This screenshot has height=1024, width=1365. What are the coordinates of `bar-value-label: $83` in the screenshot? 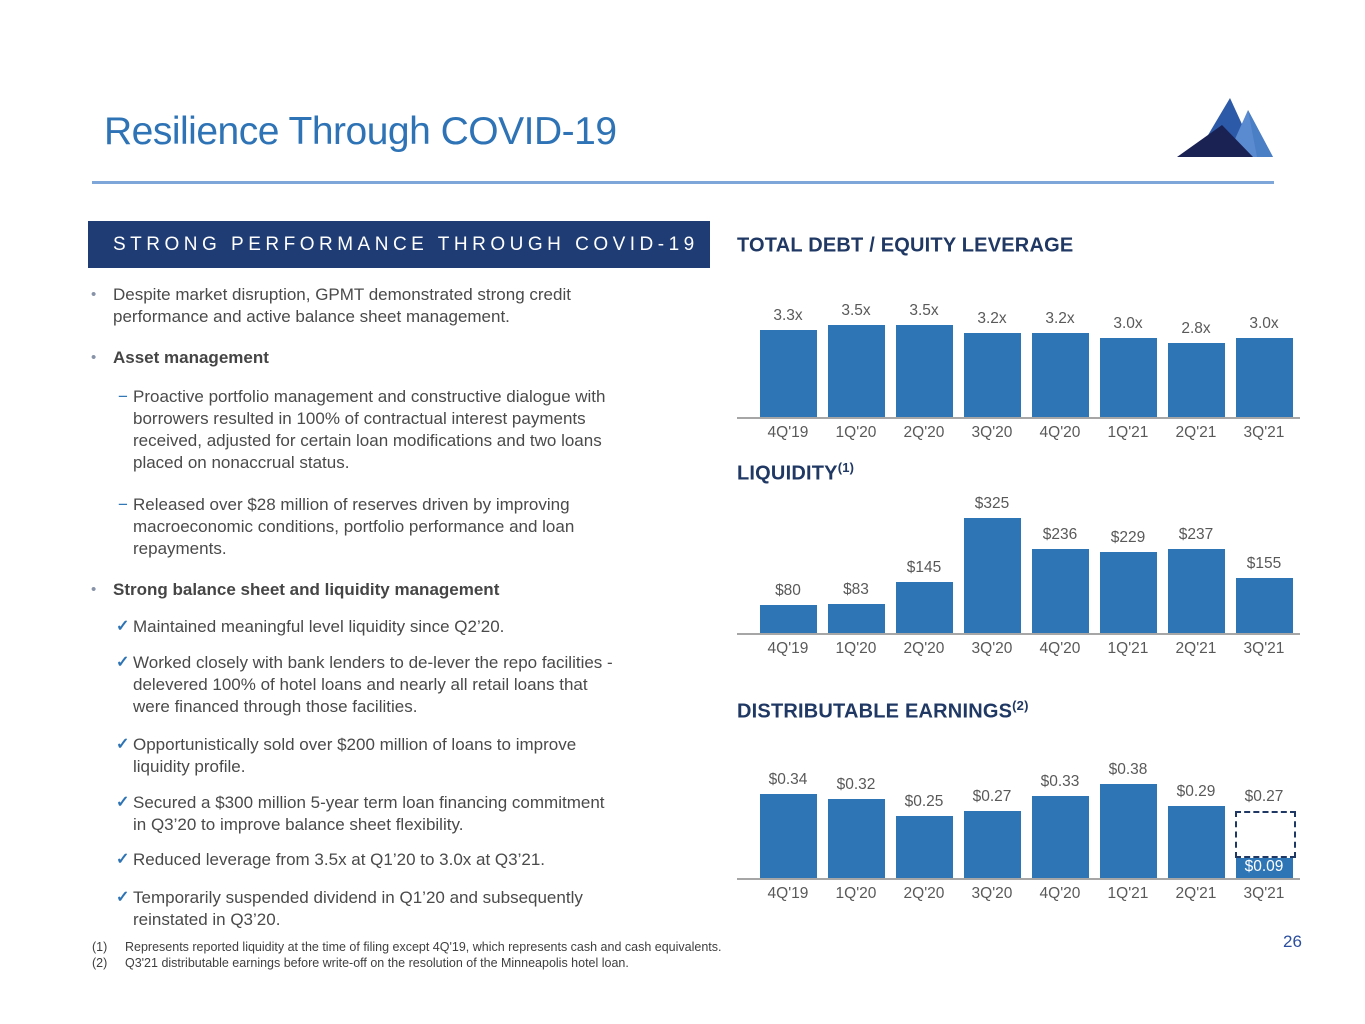 It's located at (856, 589).